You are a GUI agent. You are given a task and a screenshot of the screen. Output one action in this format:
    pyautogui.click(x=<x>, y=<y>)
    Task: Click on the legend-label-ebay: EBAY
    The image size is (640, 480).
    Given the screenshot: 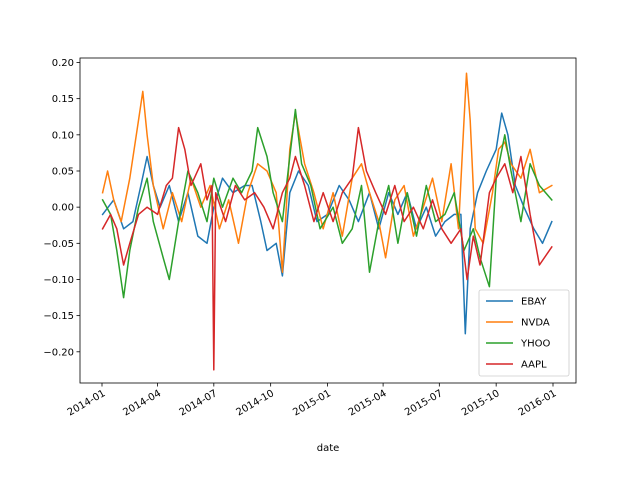 What is the action you would take?
    pyautogui.click(x=534, y=302)
    